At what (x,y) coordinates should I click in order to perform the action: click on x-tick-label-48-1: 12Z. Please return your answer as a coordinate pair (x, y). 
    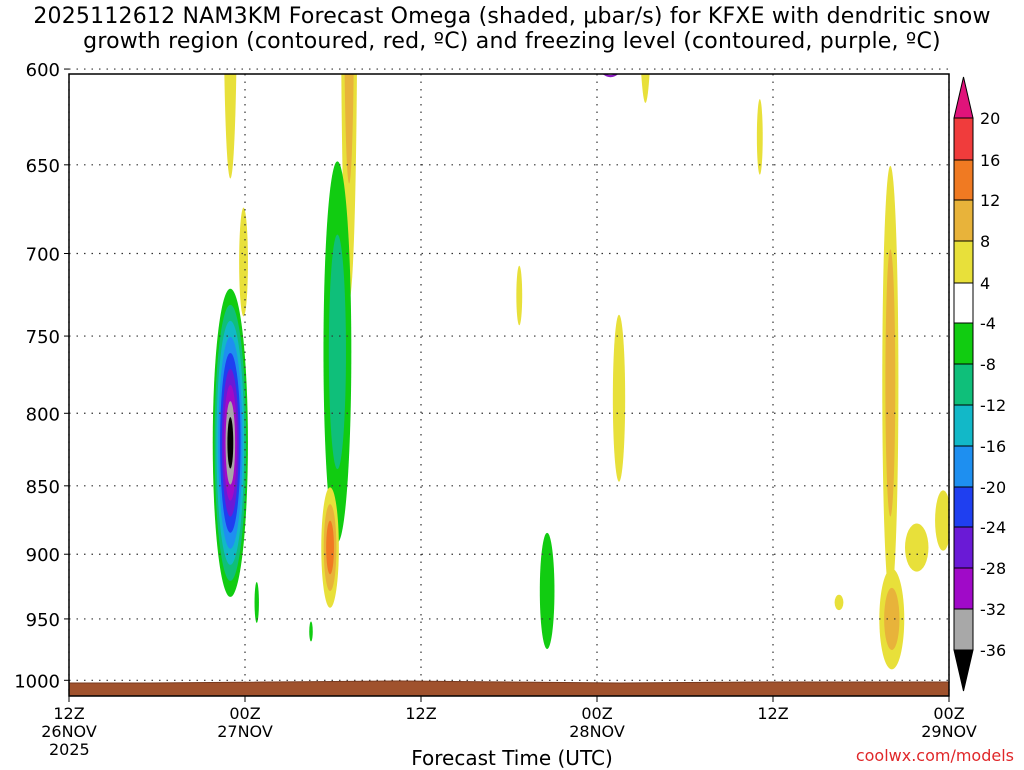
    Looking at the image, I should click on (772, 713).